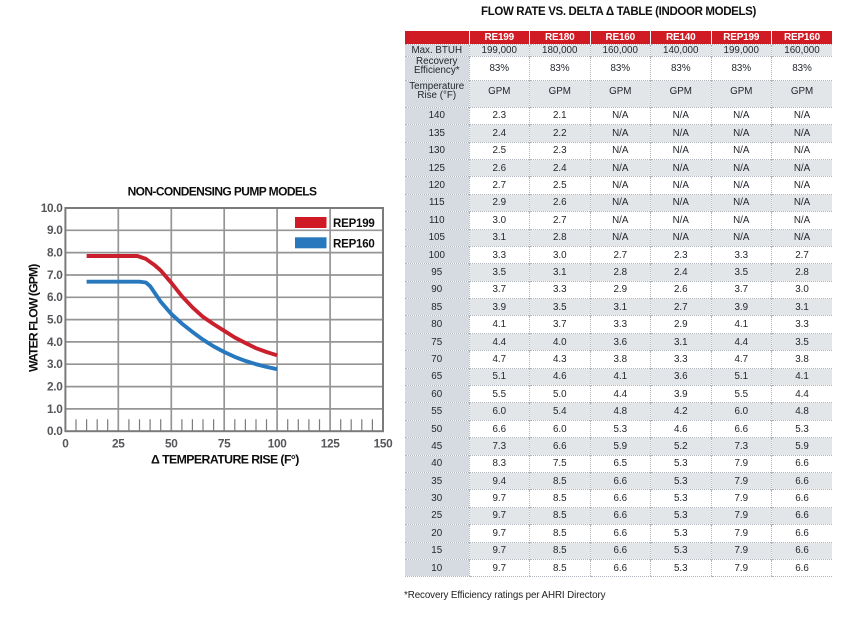 This screenshot has width=853, height=618. Describe the element at coordinates (55, 320) in the screenshot. I see `svg-text: 5.0` at that location.